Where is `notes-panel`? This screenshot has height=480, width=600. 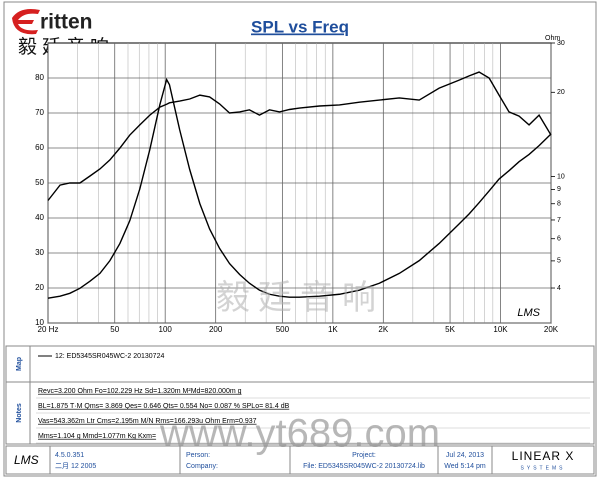 notes-panel is located at coordinates (300, 413).